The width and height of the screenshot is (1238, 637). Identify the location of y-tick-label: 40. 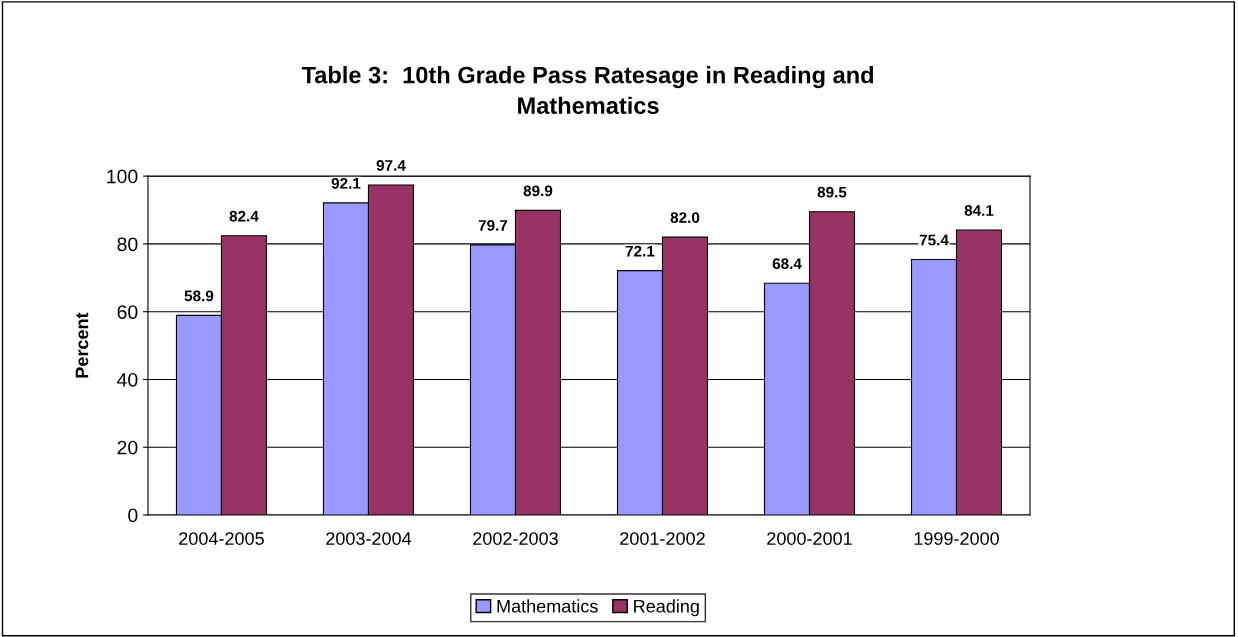
(127, 379).